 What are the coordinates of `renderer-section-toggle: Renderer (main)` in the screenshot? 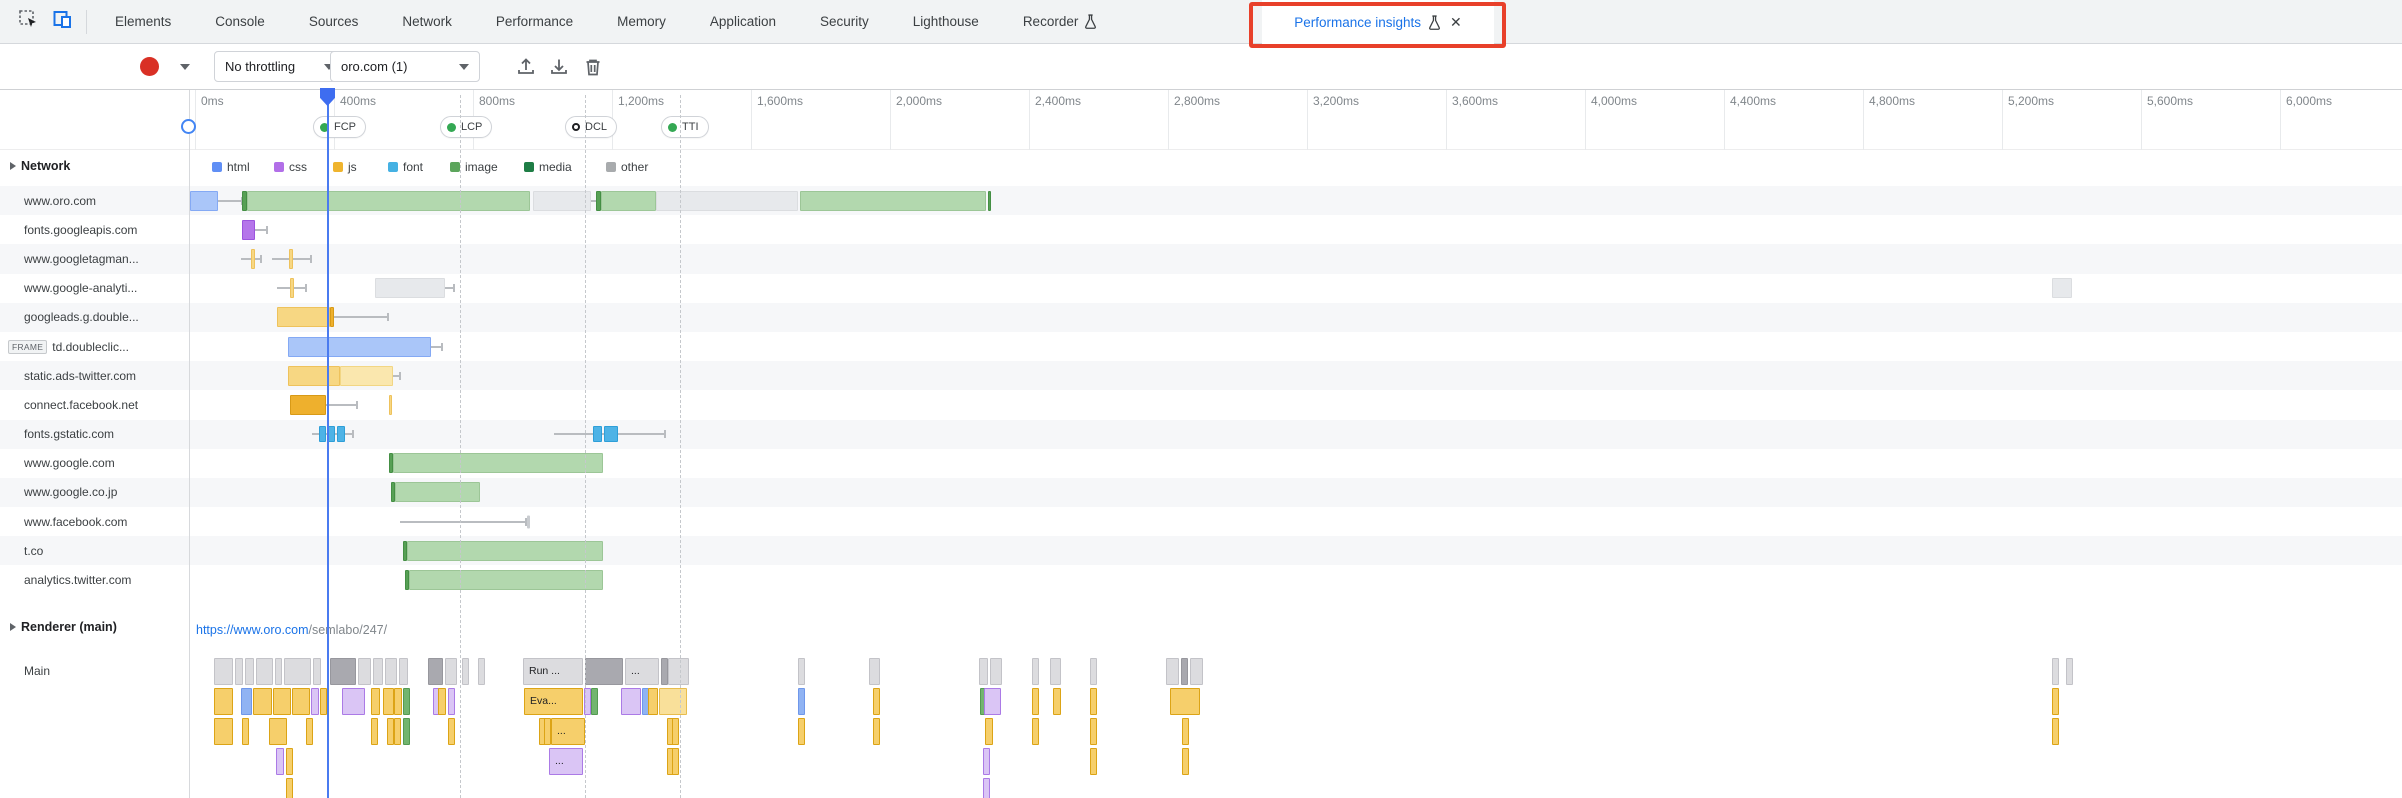 It's located at (63, 627).